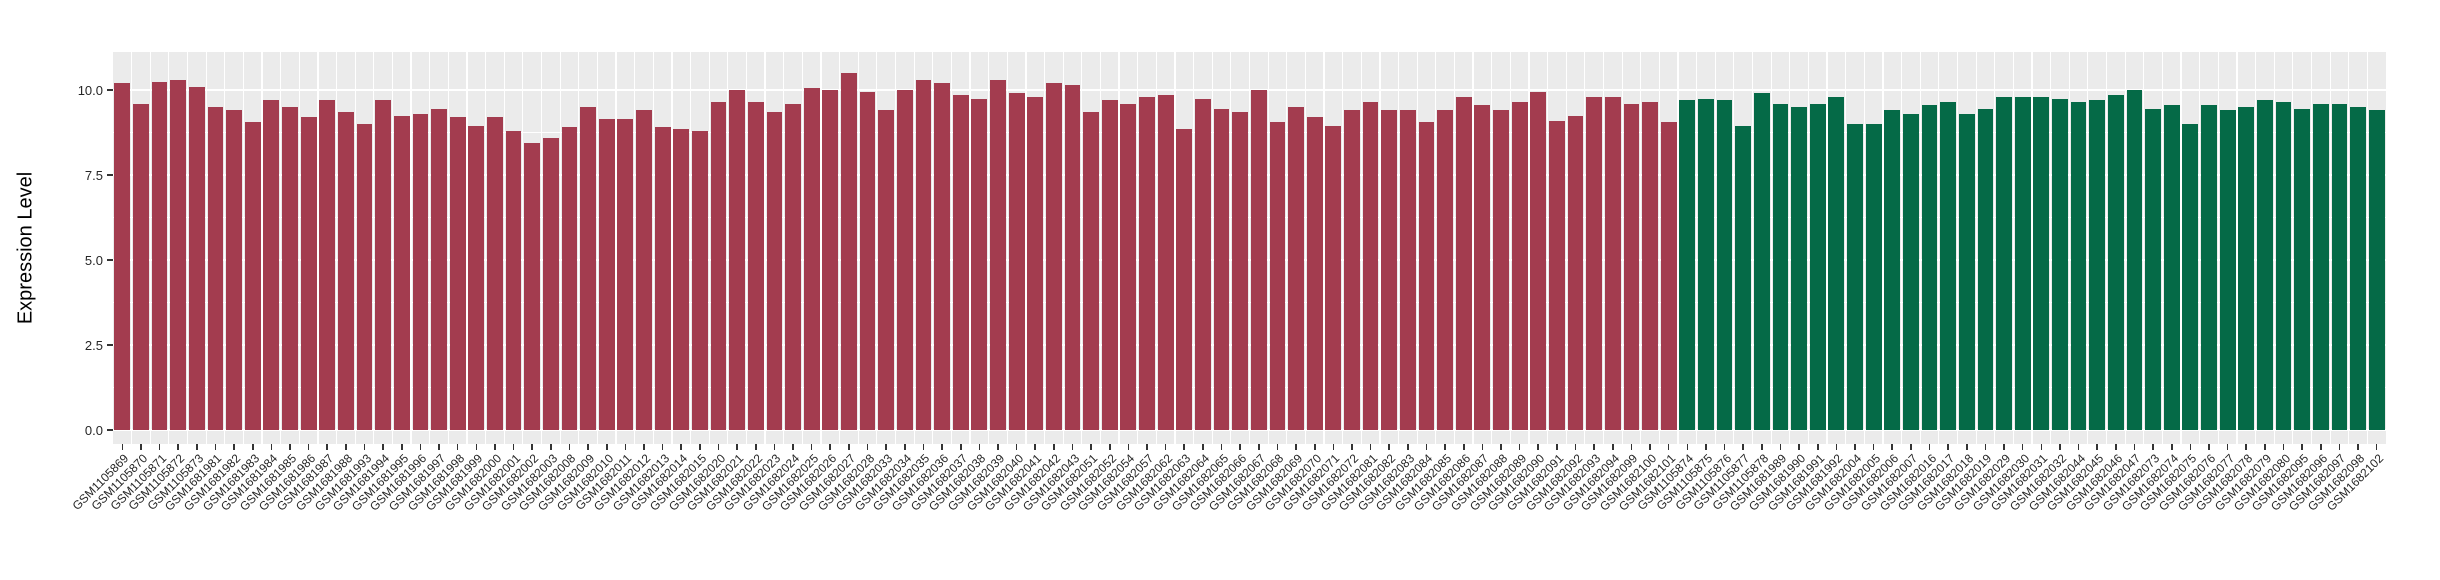 This screenshot has height=580, width=2440. Describe the element at coordinates (110, 90) in the screenshot. I see `y-axis-tick` at that location.